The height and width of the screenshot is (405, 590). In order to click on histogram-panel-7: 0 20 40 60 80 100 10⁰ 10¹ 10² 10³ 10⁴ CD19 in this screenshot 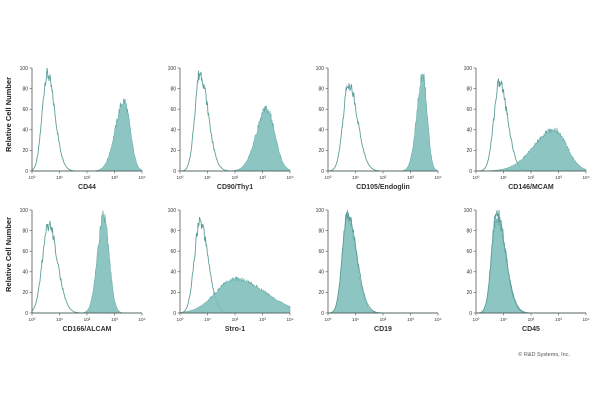, I will do `click(379, 270)`.